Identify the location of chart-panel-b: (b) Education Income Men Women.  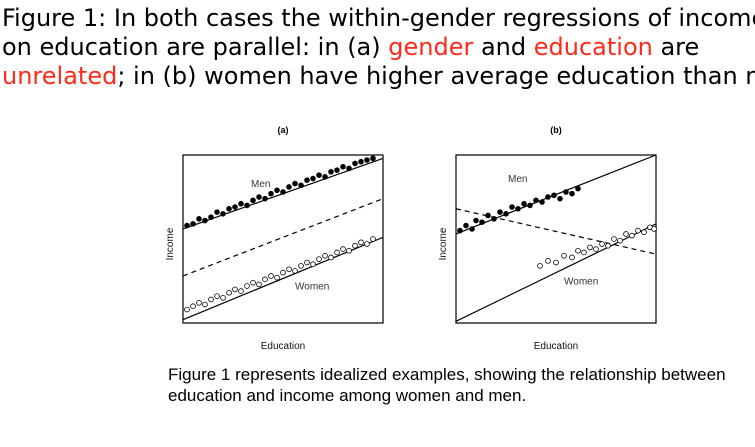
(547, 238).